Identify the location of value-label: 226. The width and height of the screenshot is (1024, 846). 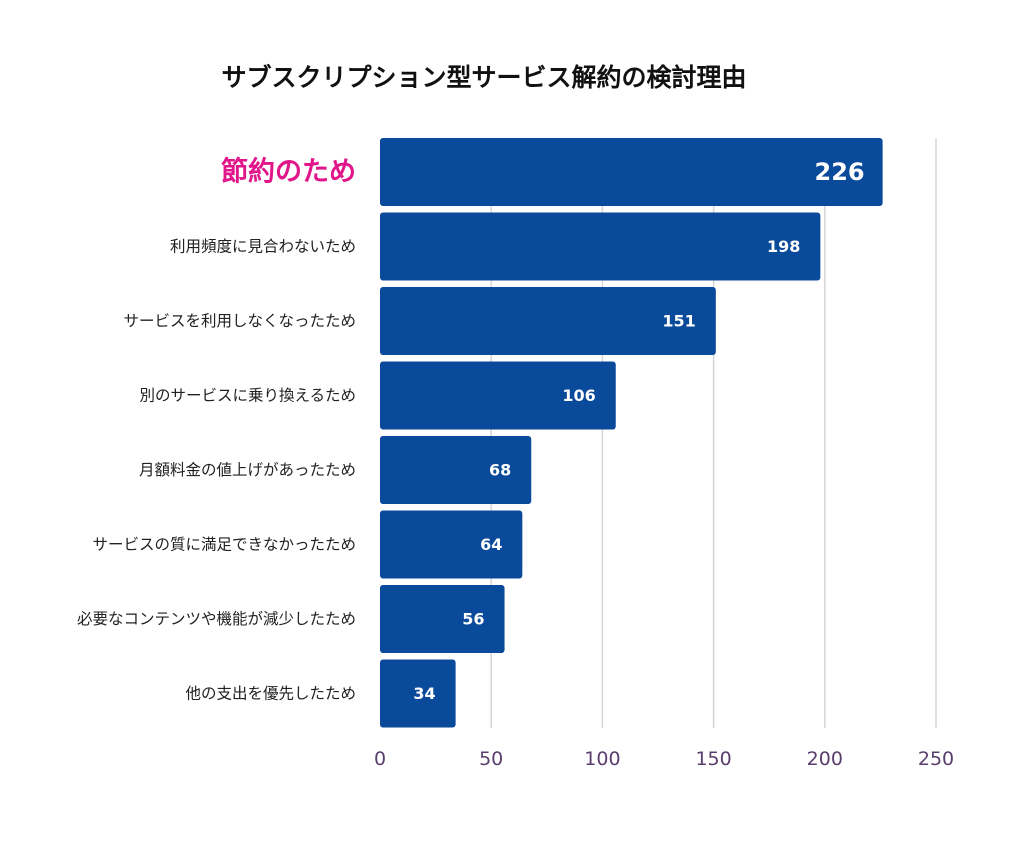
(840, 172).